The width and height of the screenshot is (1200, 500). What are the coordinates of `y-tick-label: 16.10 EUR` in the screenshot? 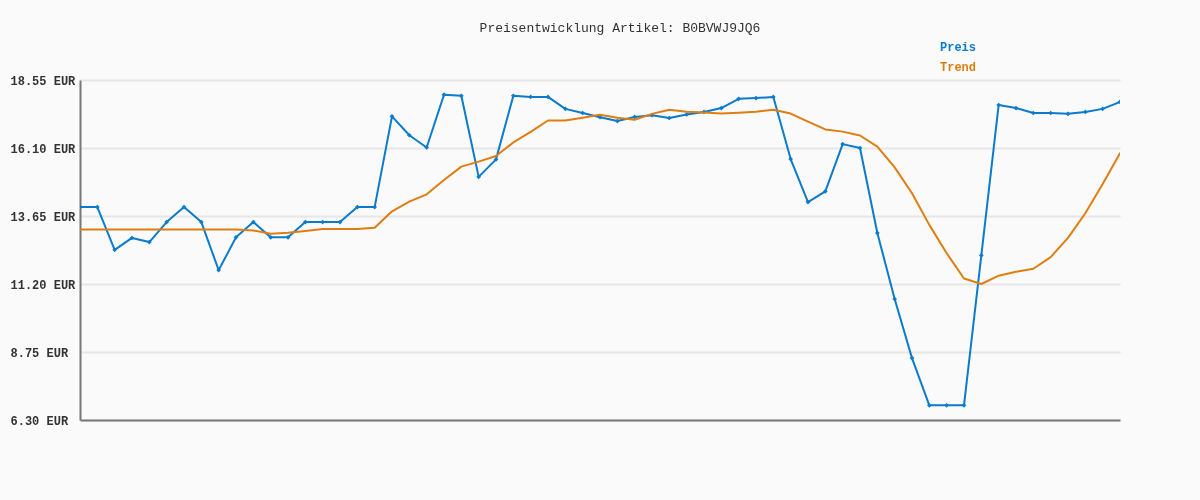 It's located at (43, 149).